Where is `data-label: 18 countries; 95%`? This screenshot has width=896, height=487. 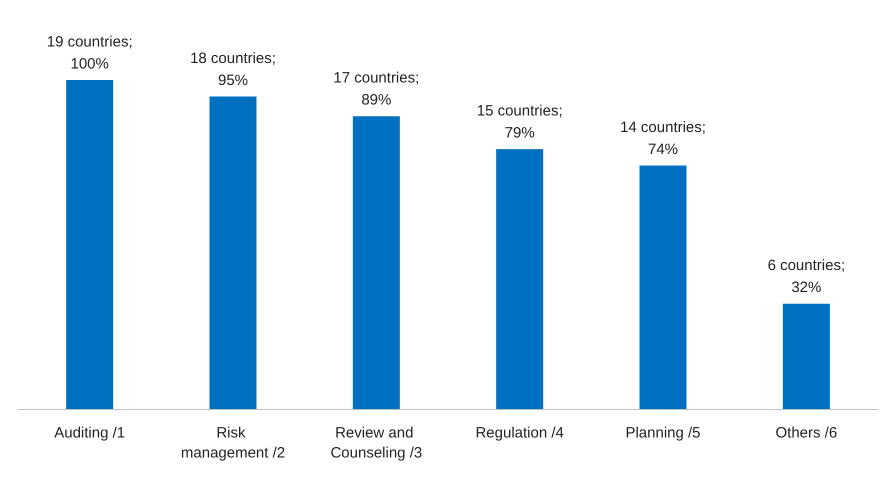 data-label: 18 countries; 95% is located at coordinates (233, 69).